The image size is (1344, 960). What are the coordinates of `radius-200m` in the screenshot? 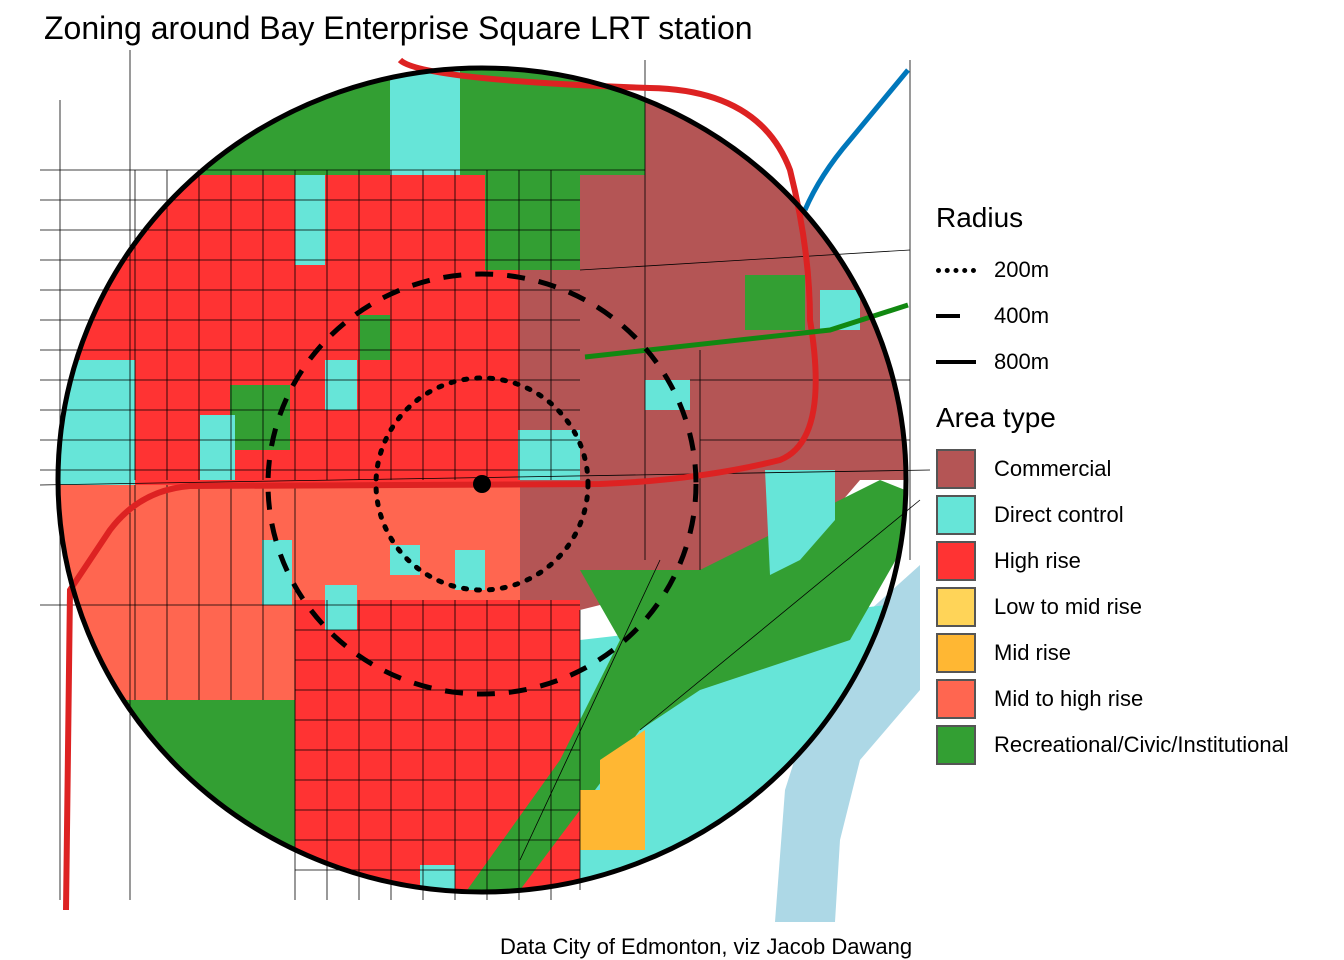 It's located at (482, 484).